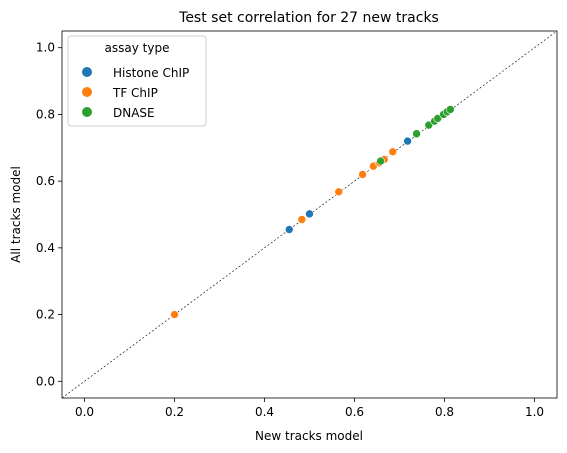  What do you see at coordinates (308, 18) in the screenshot?
I see `chart-title: Test set correlation for 27 new tracks` at bounding box center [308, 18].